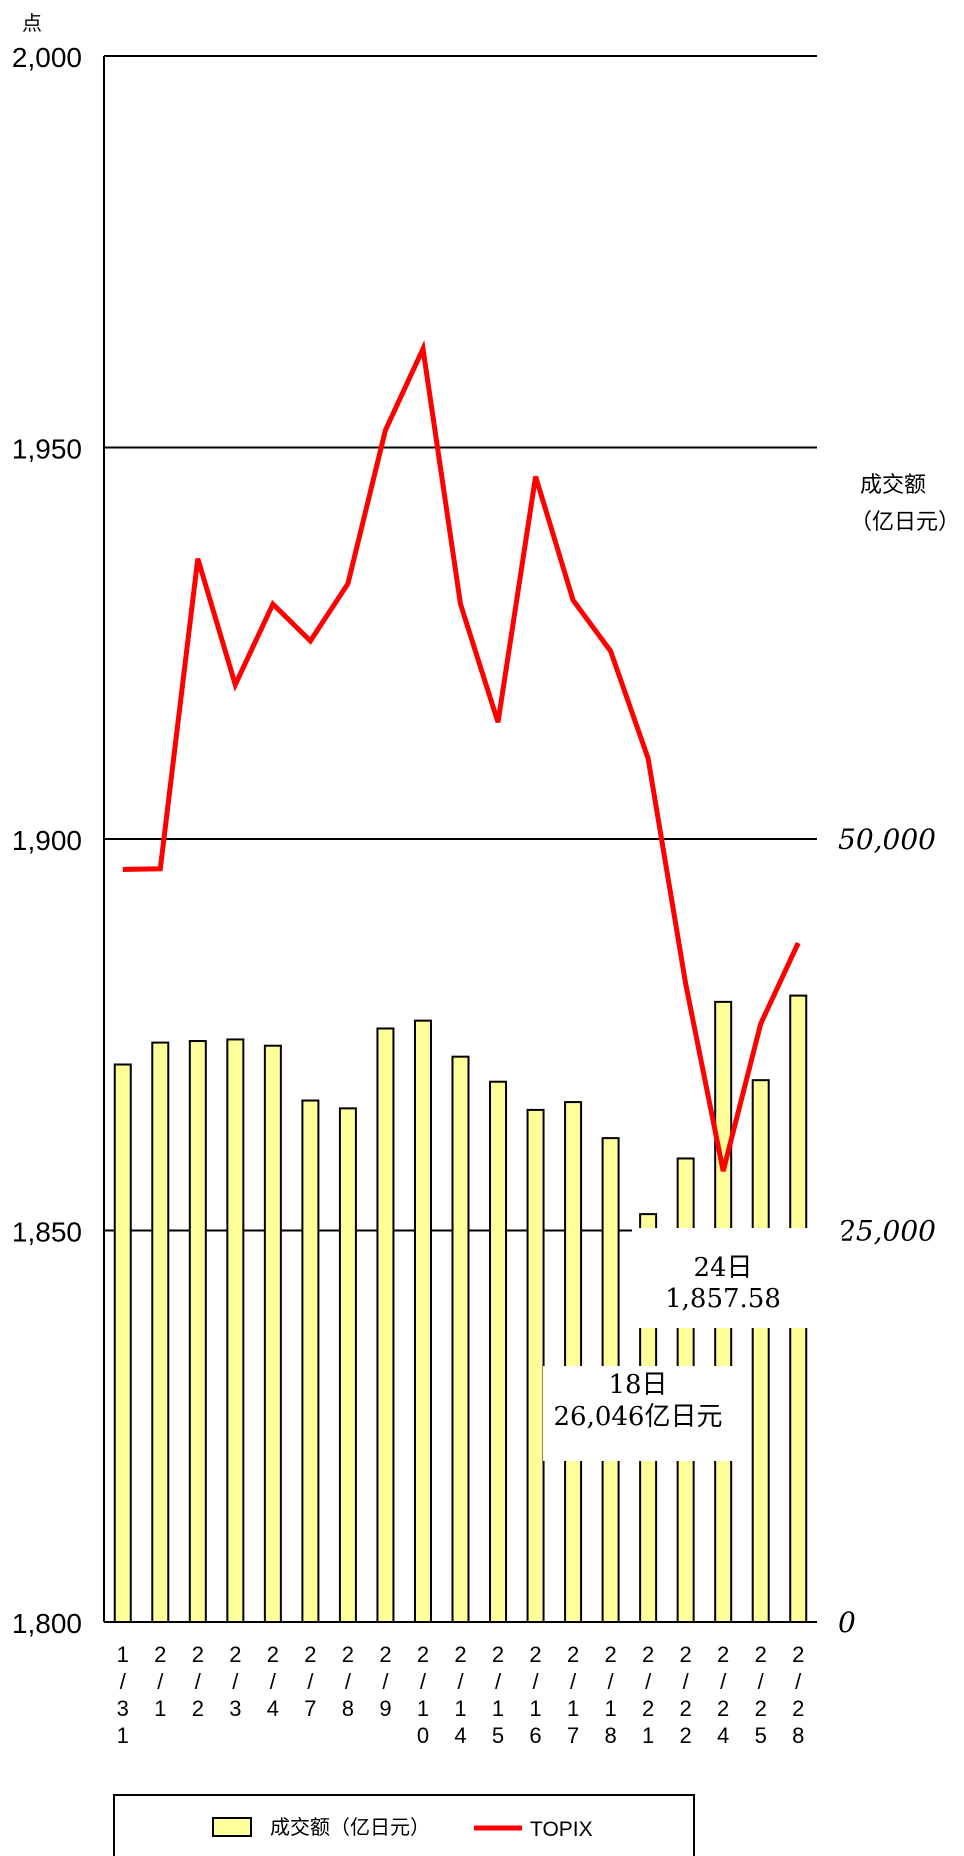  Describe the element at coordinates (761, 1695) in the screenshot. I see `x-tick-label: 2/2 5` at that location.